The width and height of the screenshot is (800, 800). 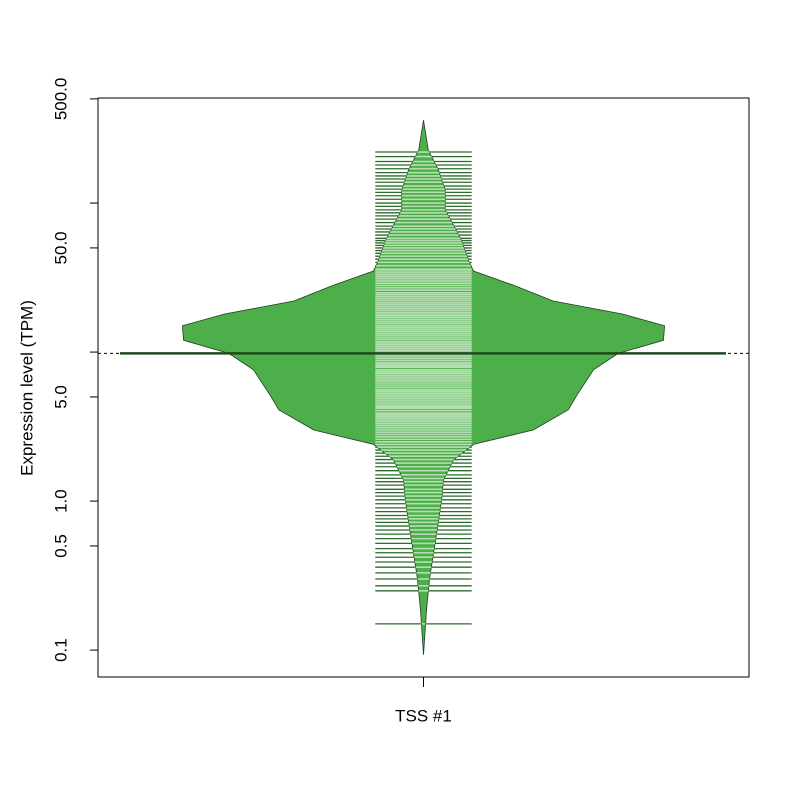 I want to click on y-axis-label: Expression level (TPM), so click(x=26, y=388).